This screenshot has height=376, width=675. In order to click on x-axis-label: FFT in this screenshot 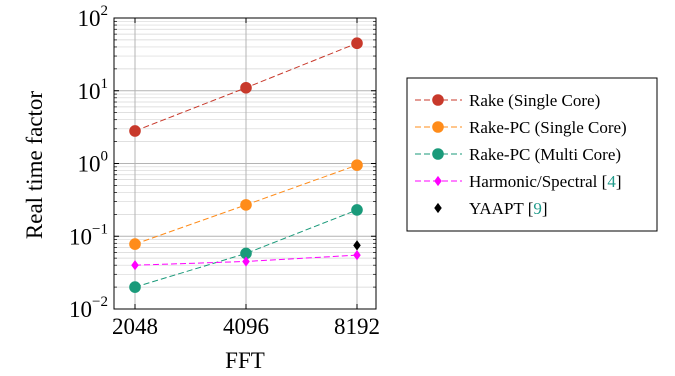, I will do `click(245, 360)`.